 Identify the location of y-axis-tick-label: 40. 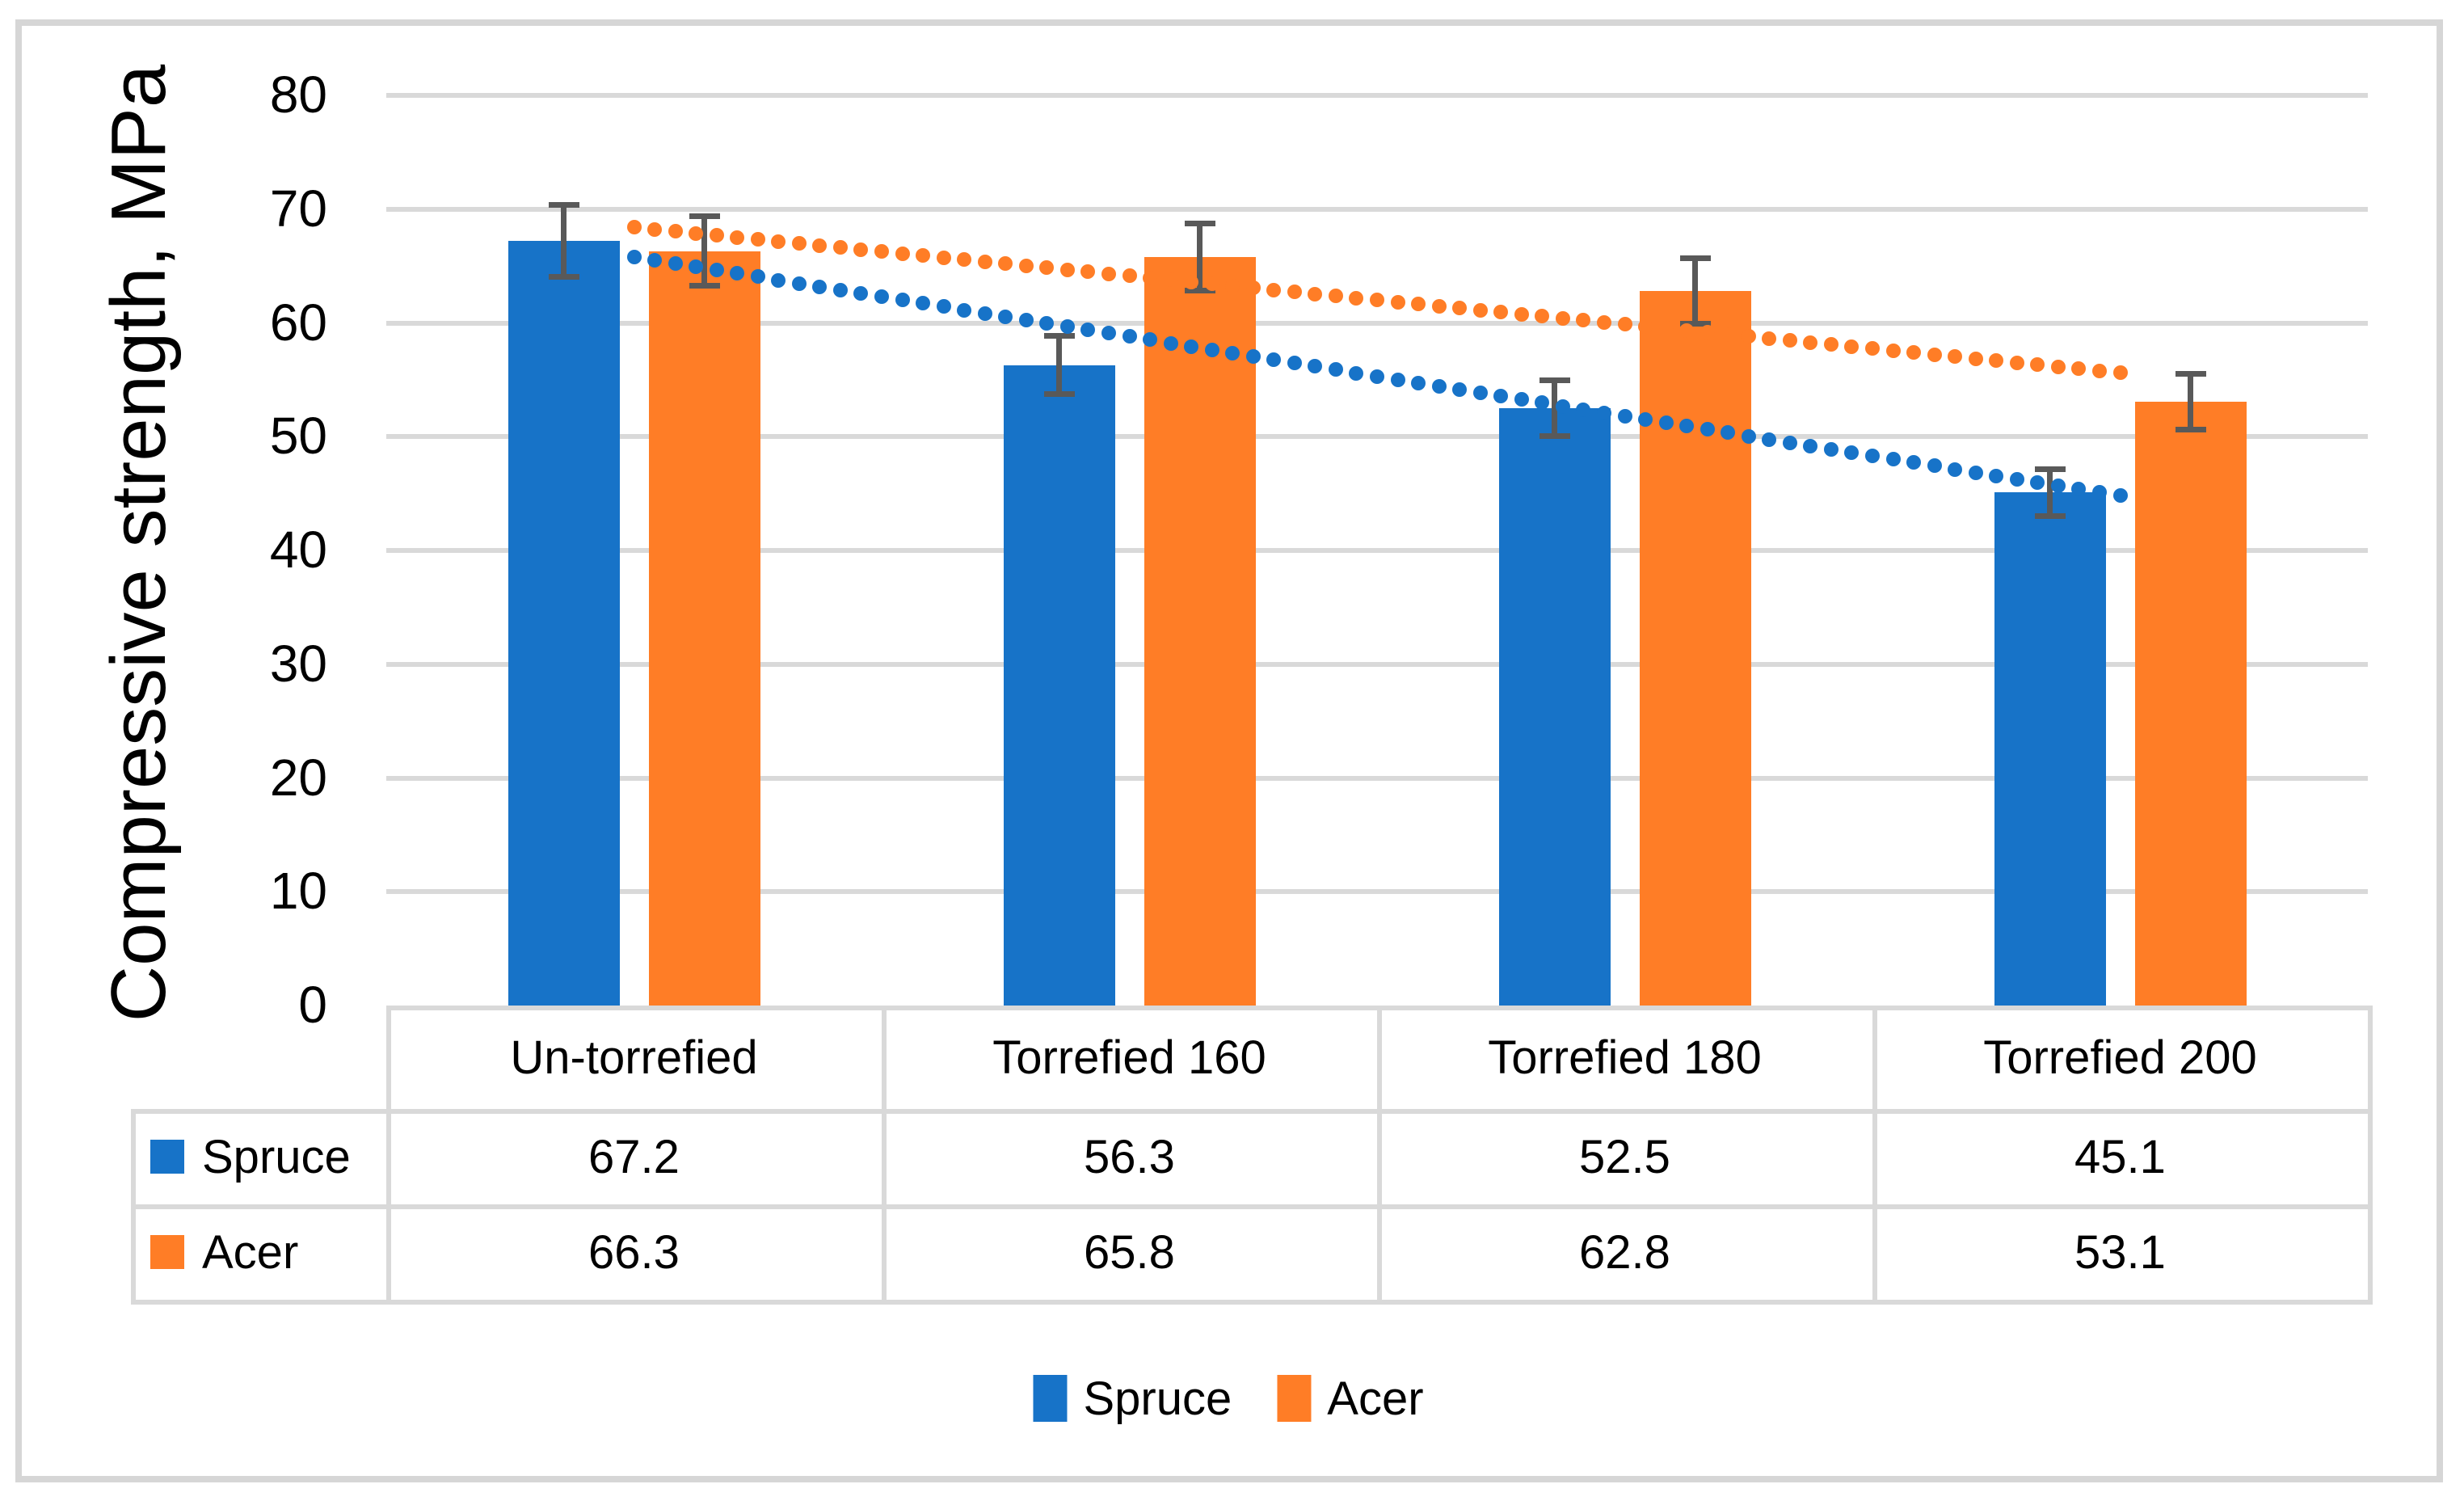
(298, 550).